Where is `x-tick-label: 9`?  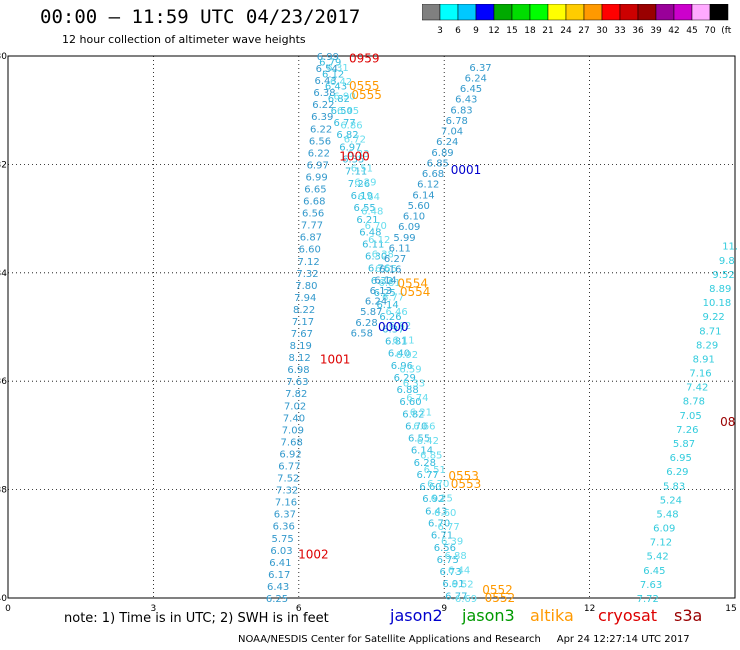
x-tick-label: 9 is located at coordinates (444, 609).